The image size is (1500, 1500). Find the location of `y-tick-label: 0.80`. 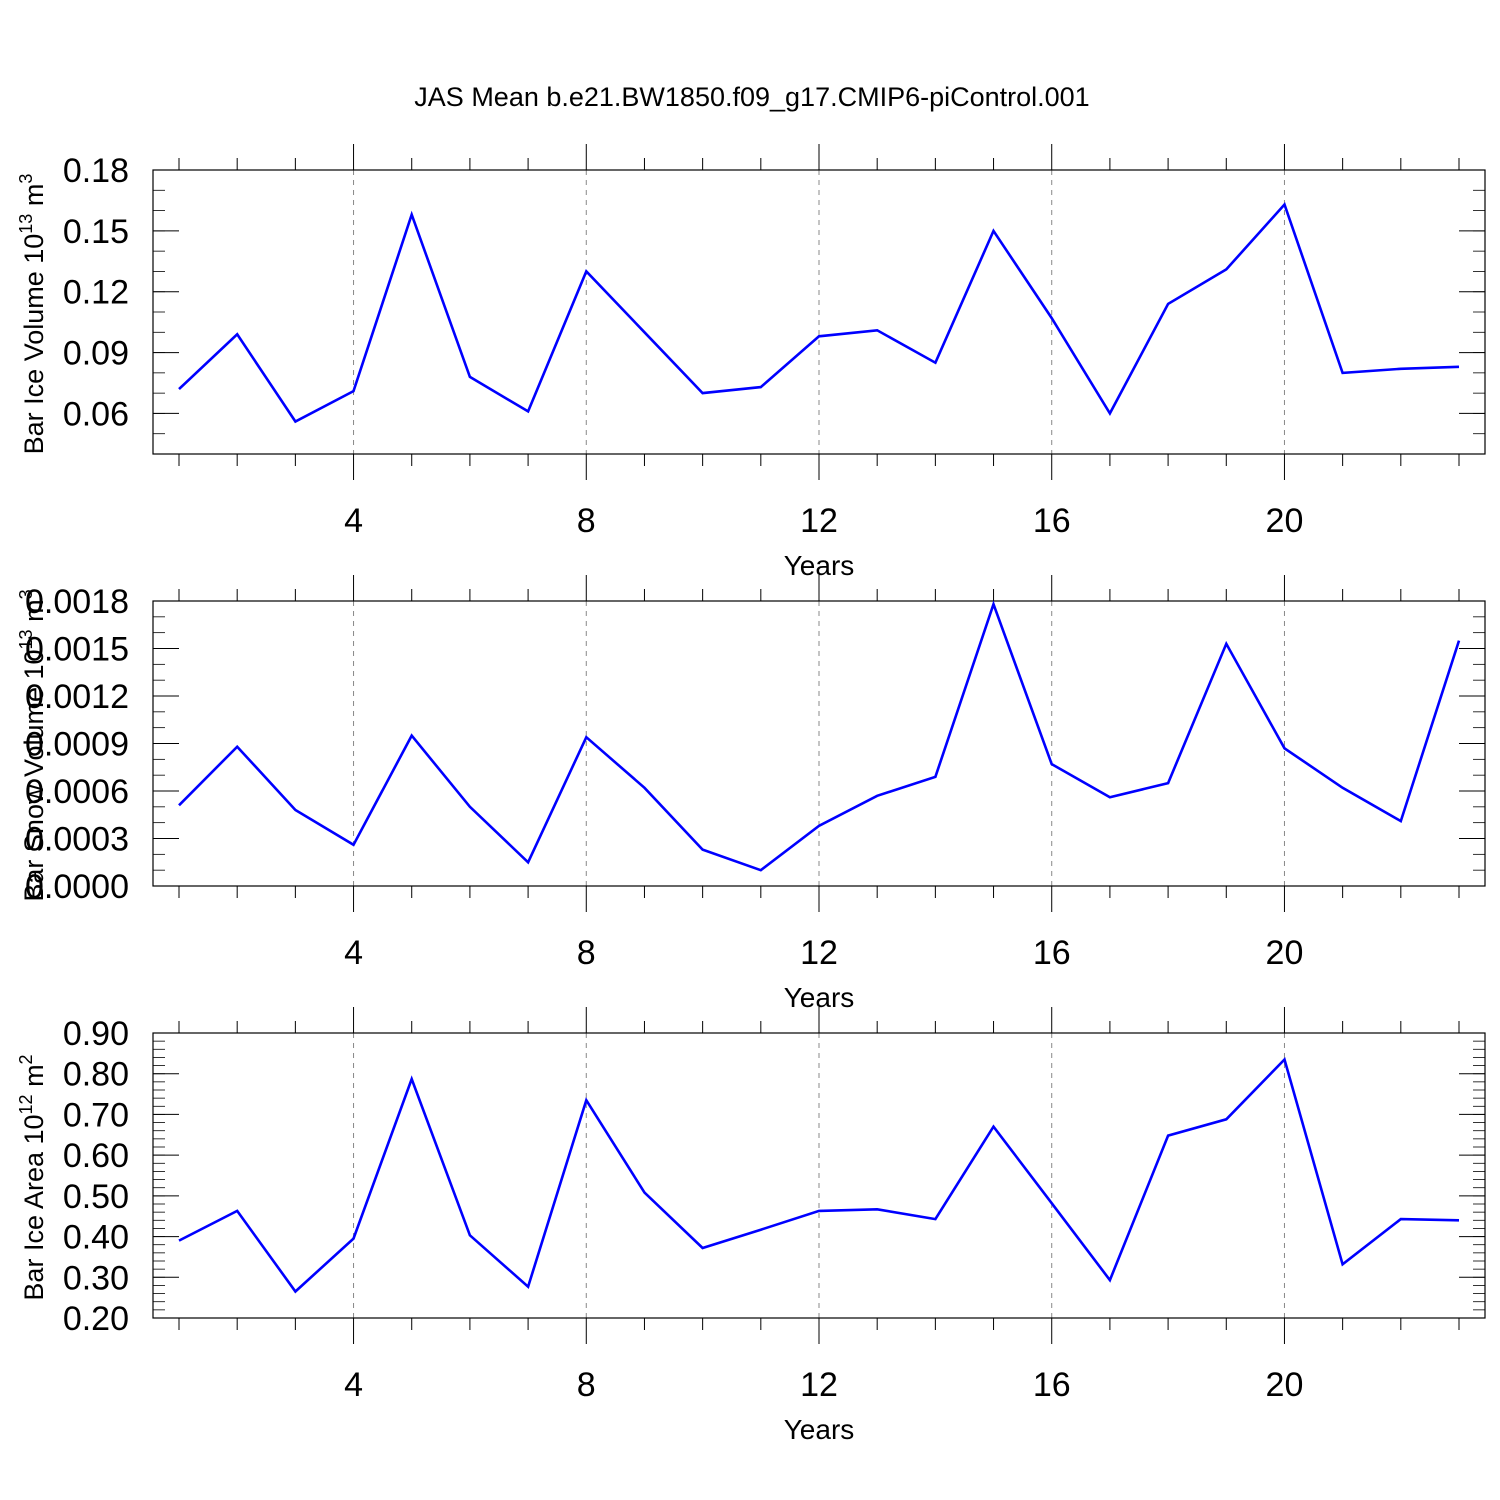

y-tick-label: 0.80 is located at coordinates (96, 1075).